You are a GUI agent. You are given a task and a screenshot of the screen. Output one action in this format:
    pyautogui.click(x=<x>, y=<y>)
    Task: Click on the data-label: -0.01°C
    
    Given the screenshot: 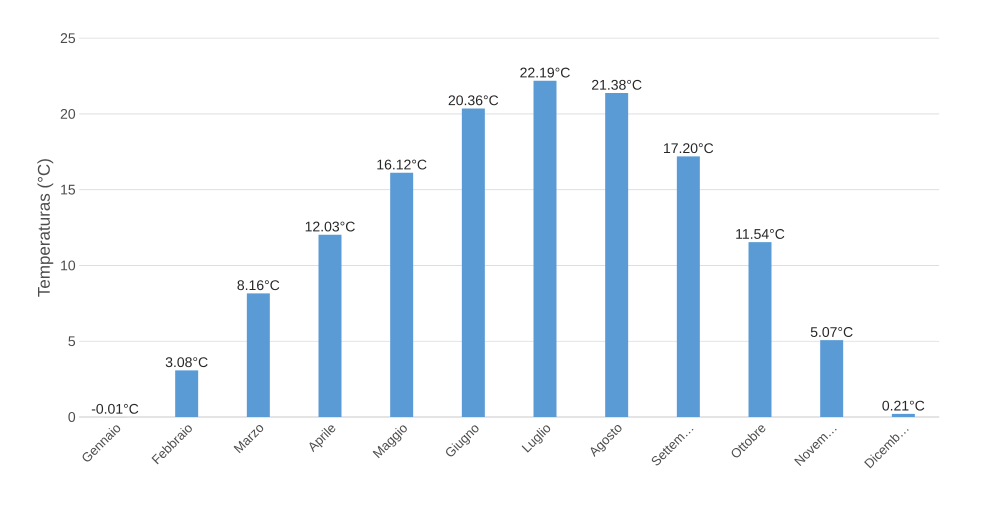 What is the action you would take?
    pyautogui.click(x=115, y=409)
    